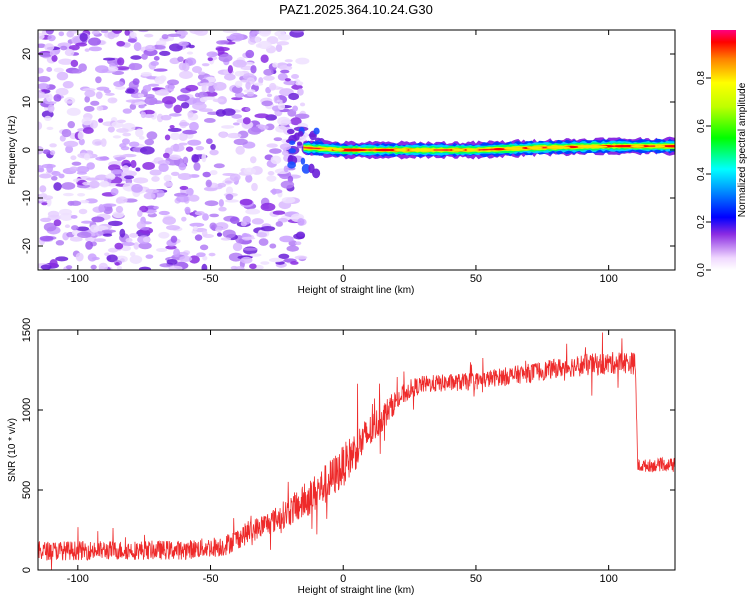  Describe the element at coordinates (703, 174) in the screenshot. I see `colorbar-ticks: 0.0 0.2 0.4 0.6 0.8` at that location.